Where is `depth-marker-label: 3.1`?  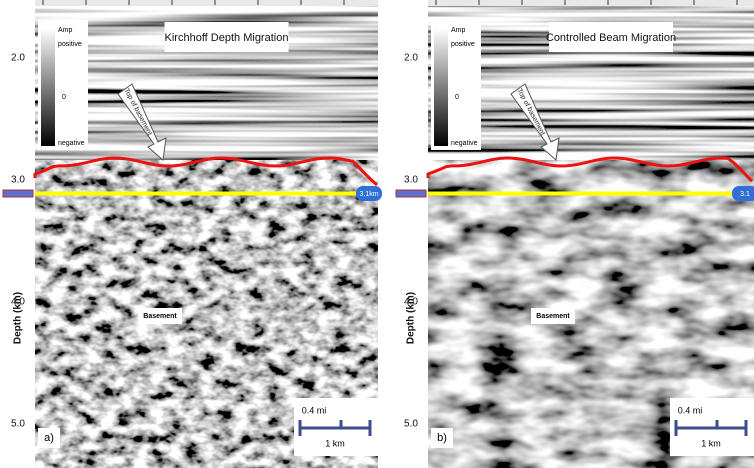
depth-marker-label: 3.1 is located at coordinates (745, 194).